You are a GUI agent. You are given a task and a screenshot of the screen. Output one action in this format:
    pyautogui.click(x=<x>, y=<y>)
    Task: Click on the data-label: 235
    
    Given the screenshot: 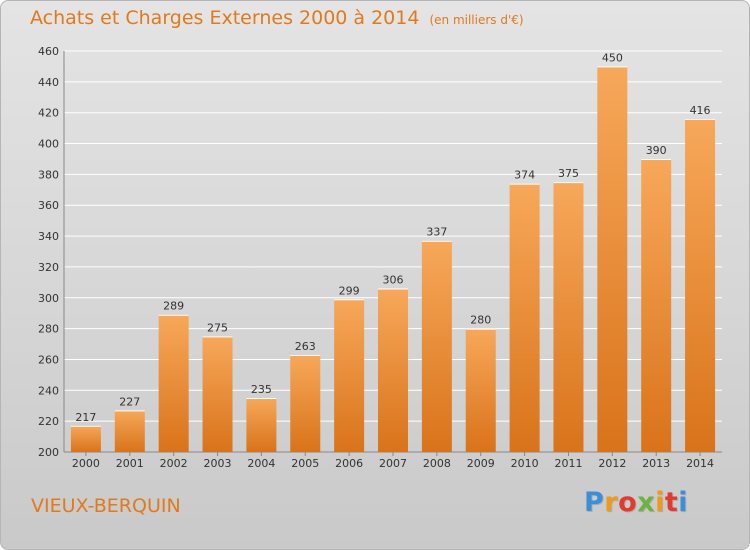 What is the action you would take?
    pyautogui.click(x=261, y=389)
    